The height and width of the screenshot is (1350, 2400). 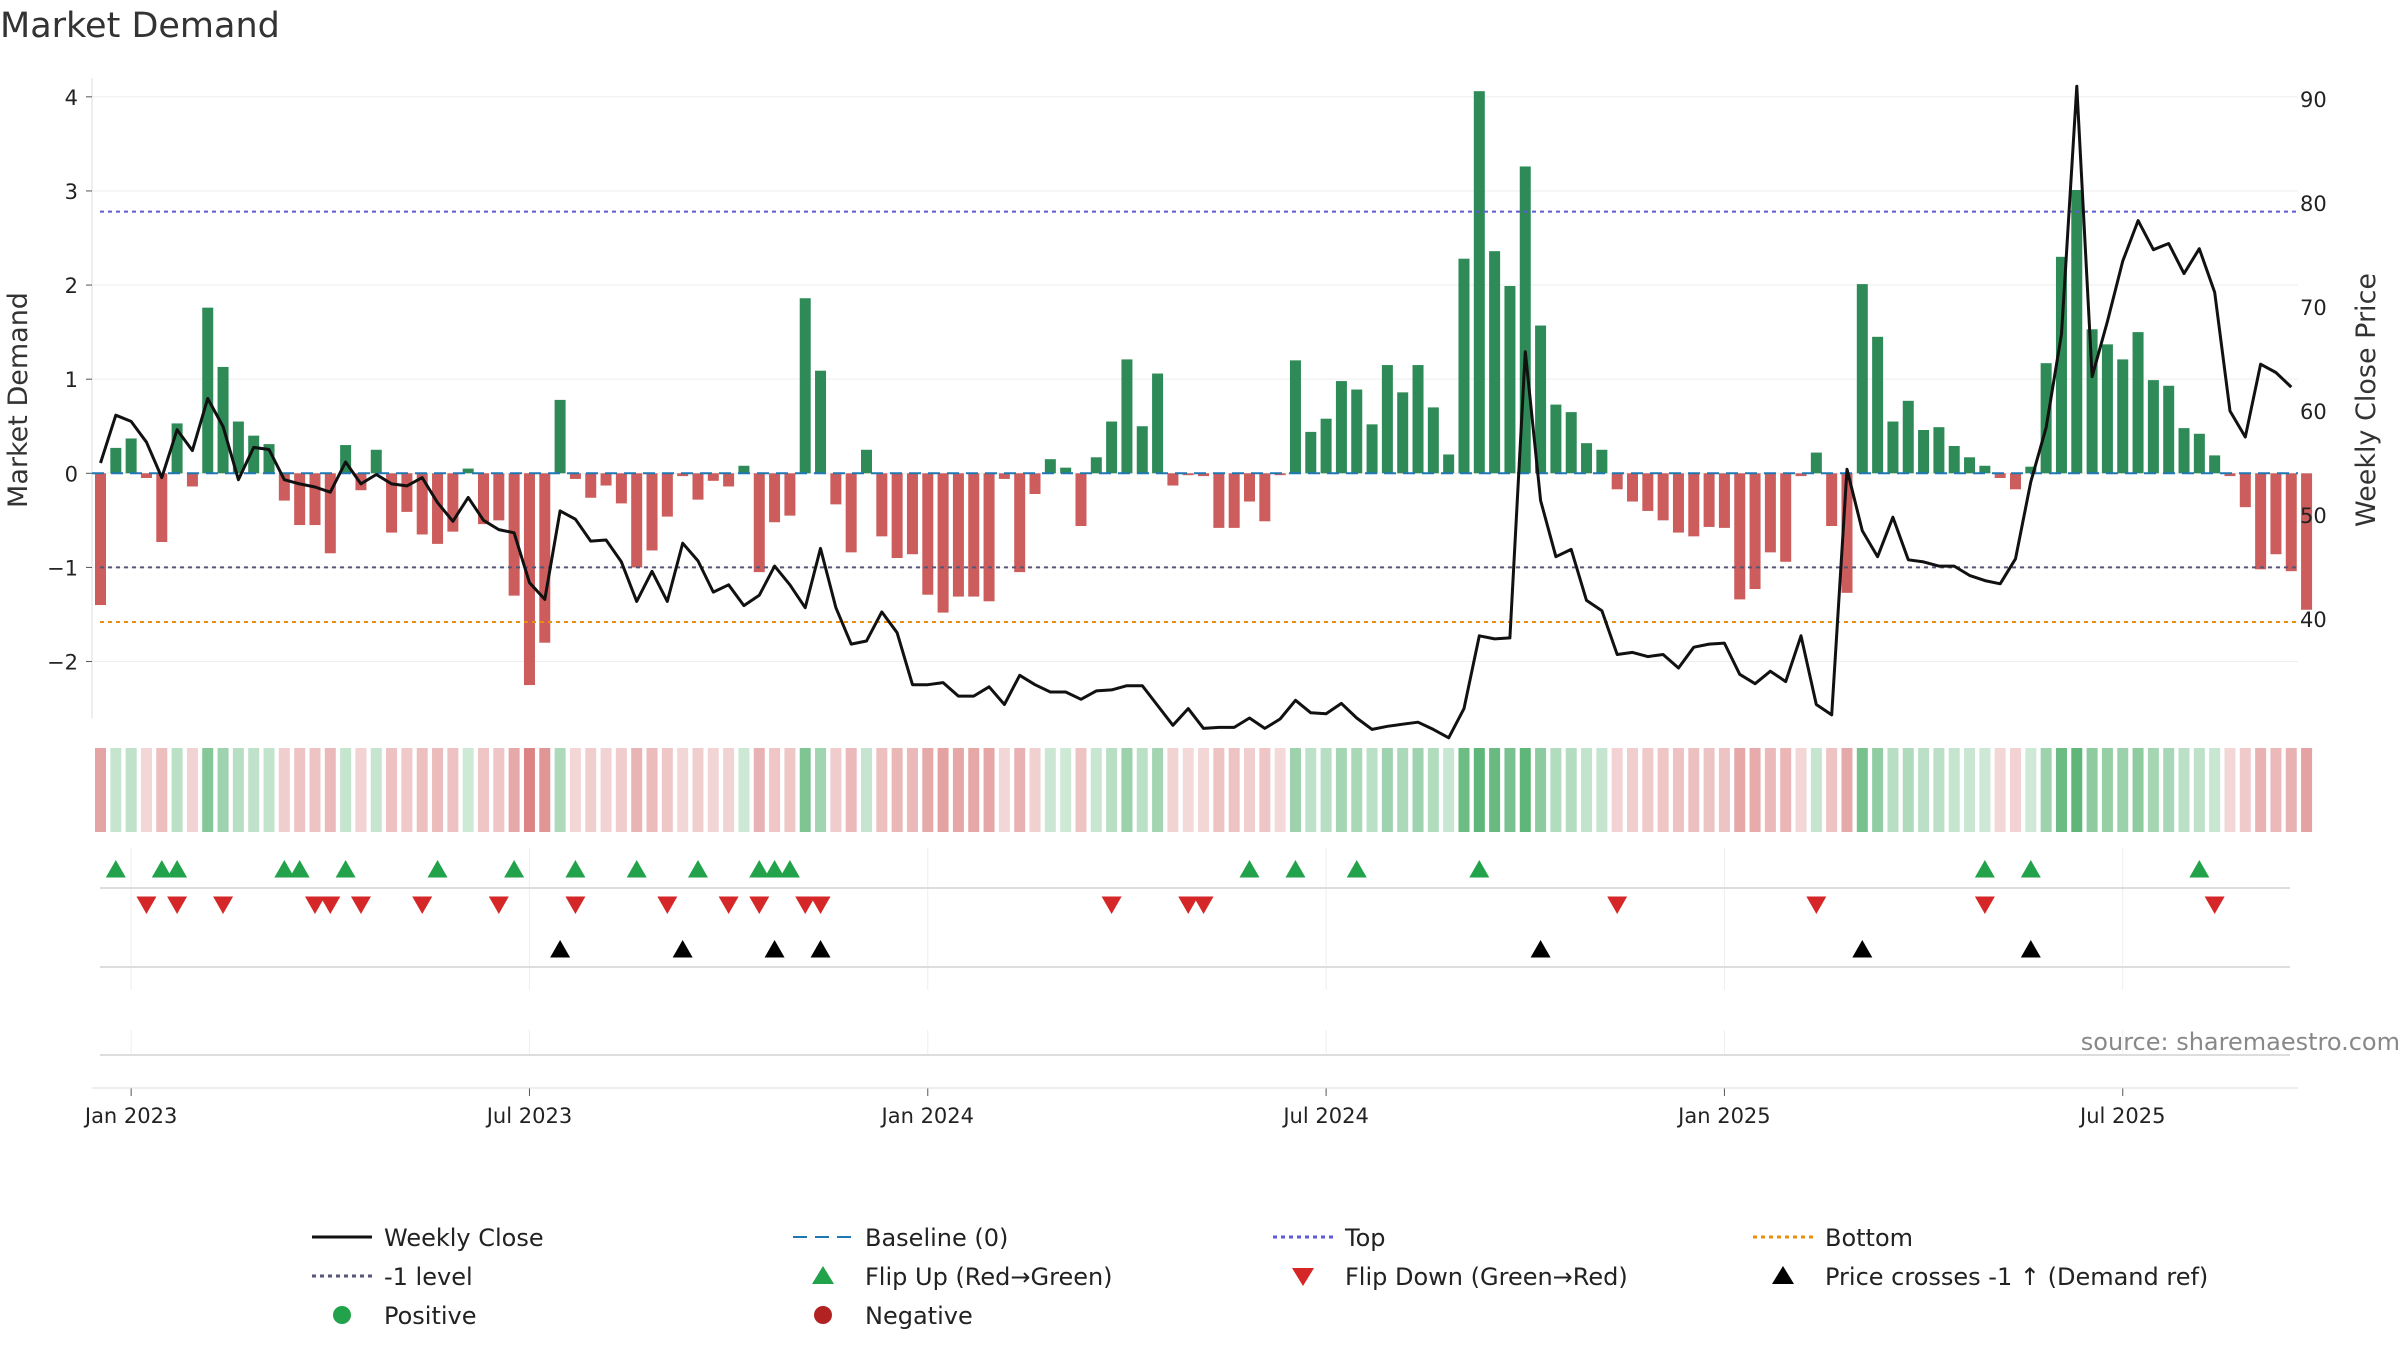 I want to click on y2-tick-label: 90, so click(x=2313, y=100).